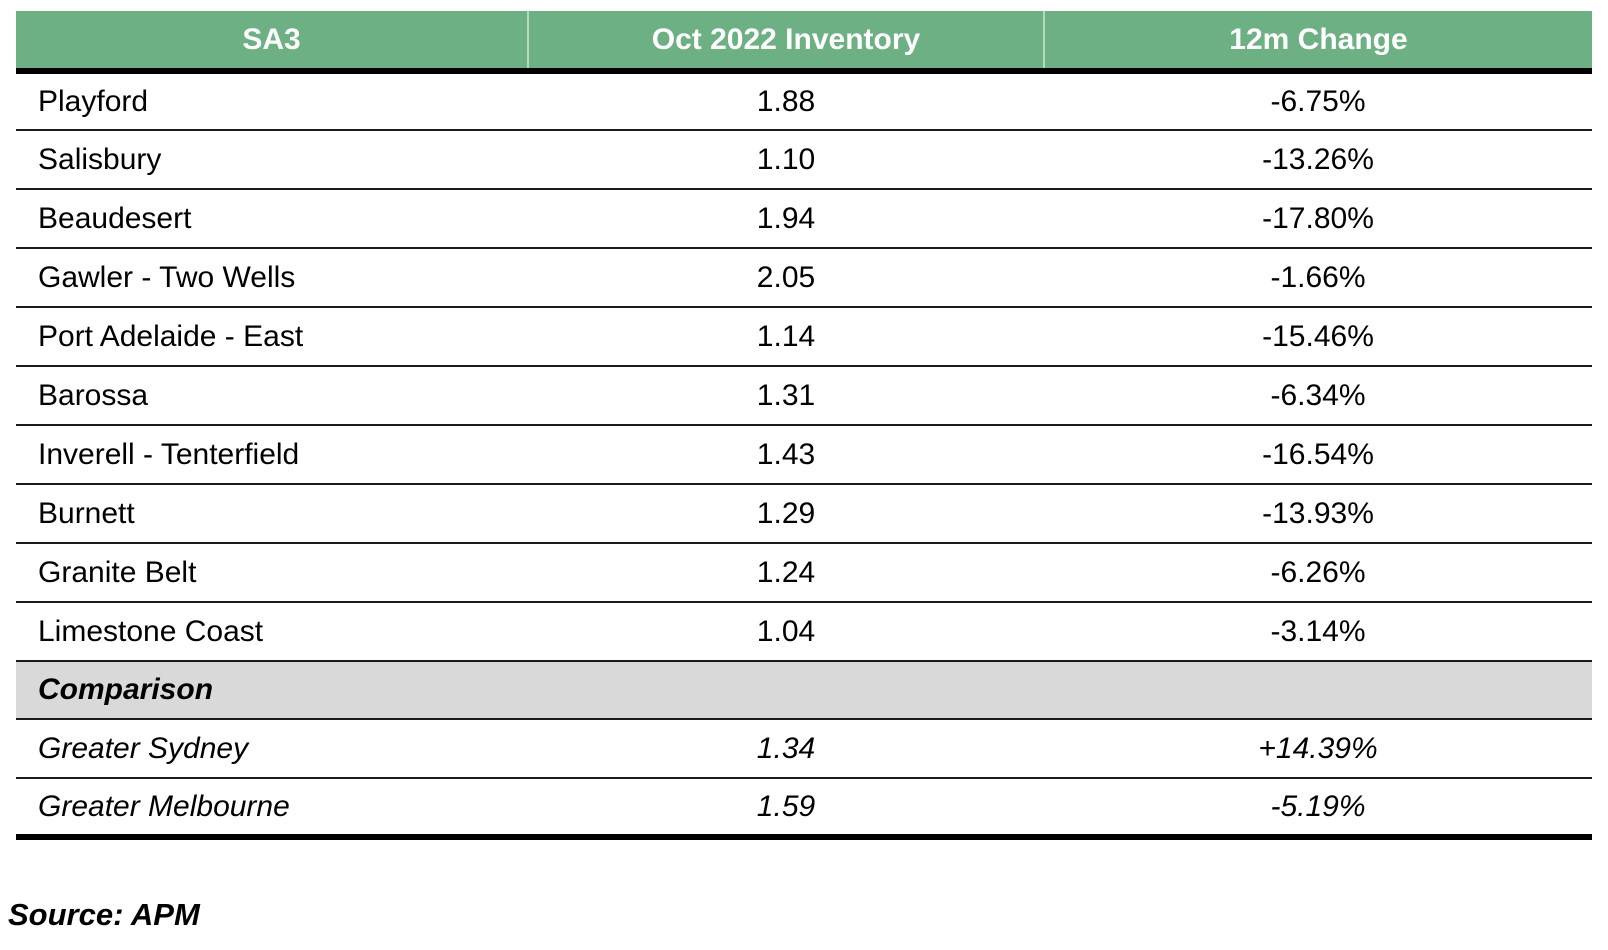  What do you see at coordinates (104, 914) in the screenshot?
I see `source-note: Source: APM` at bounding box center [104, 914].